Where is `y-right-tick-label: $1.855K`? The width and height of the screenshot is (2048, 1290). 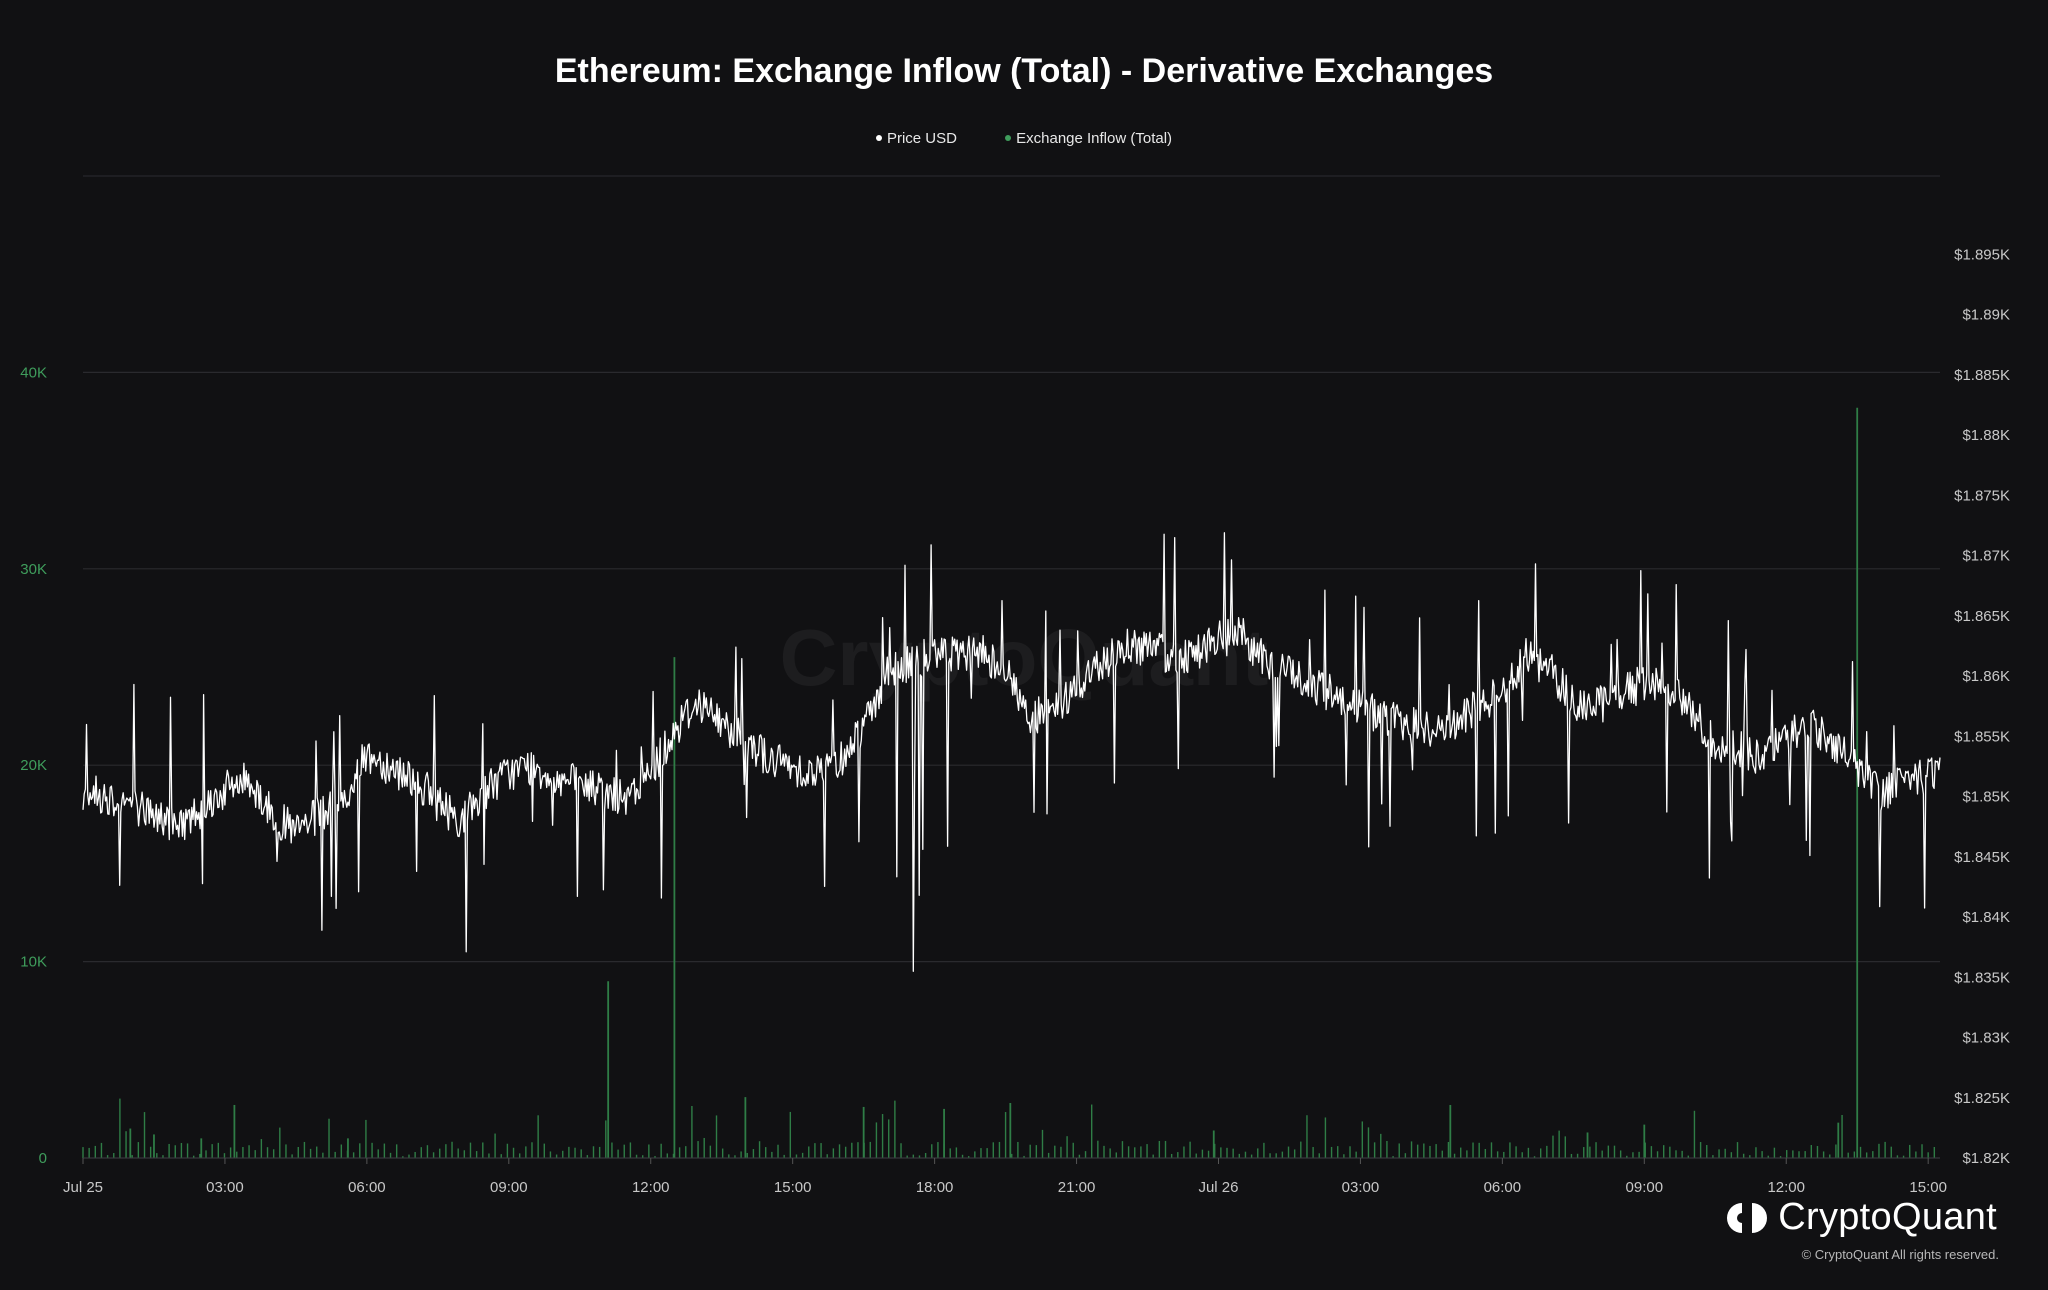
y-right-tick-label: $1.855K is located at coordinates (1982, 736).